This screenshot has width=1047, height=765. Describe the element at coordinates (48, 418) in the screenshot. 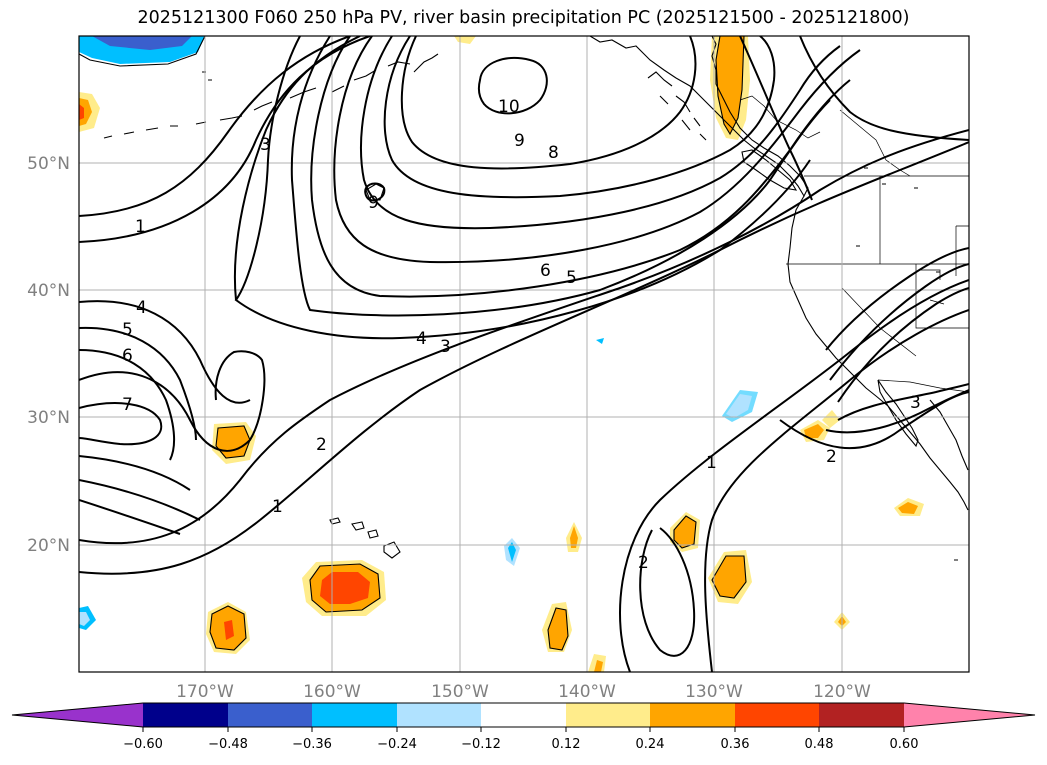

I see `lat-label-30n: 30°N` at that location.